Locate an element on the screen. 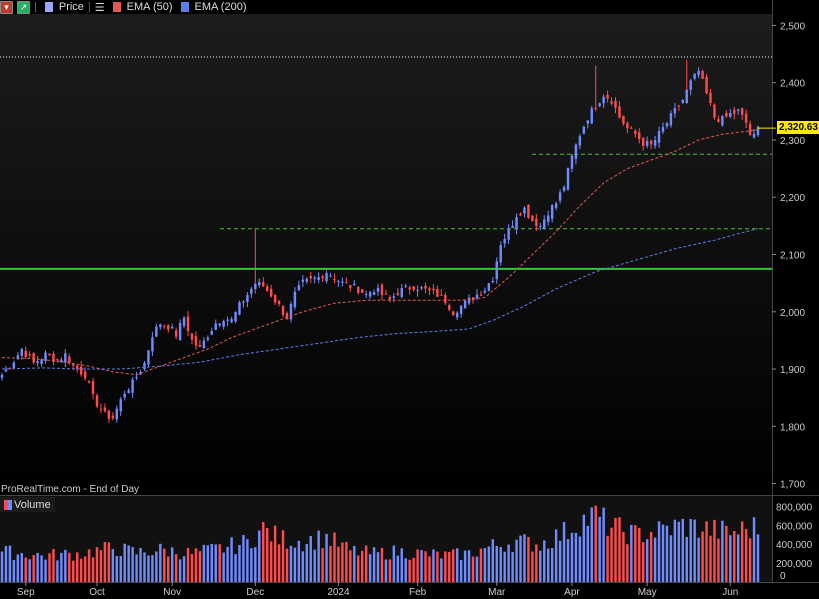 This screenshot has width=819, height=599. expand-icon: ↗ is located at coordinates (23, 7).